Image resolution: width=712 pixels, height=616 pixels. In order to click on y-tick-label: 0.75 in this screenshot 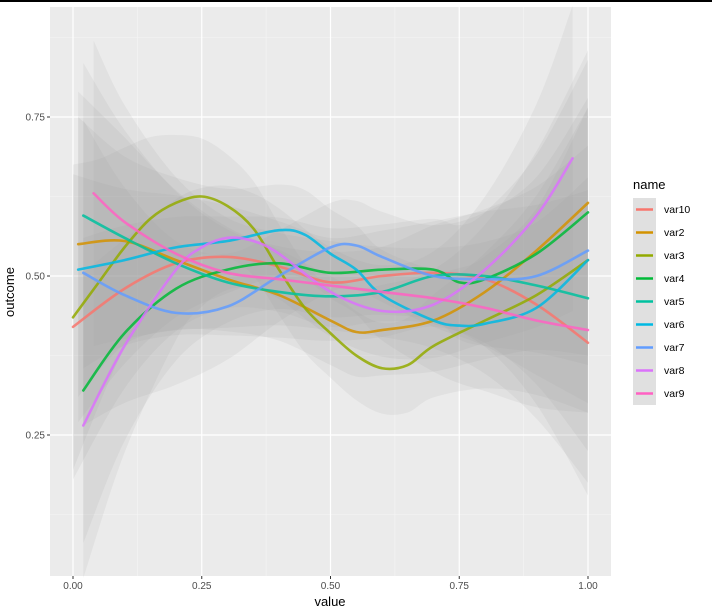, I will do `click(36, 118)`.